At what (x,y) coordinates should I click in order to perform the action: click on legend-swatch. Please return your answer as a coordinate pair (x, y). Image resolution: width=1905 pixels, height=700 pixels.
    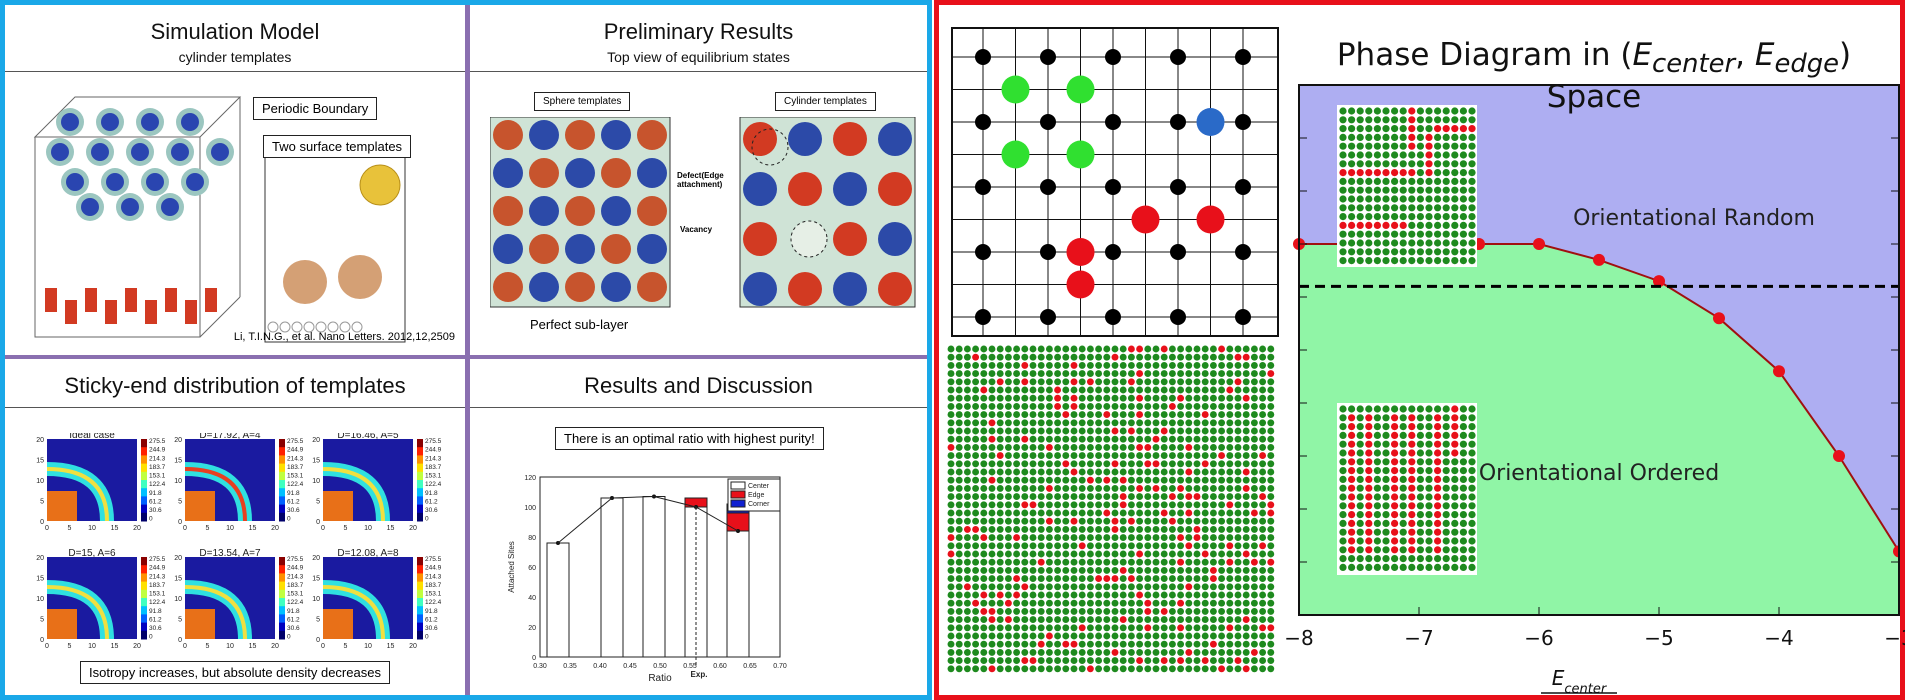
    Looking at the image, I should click on (738, 494).